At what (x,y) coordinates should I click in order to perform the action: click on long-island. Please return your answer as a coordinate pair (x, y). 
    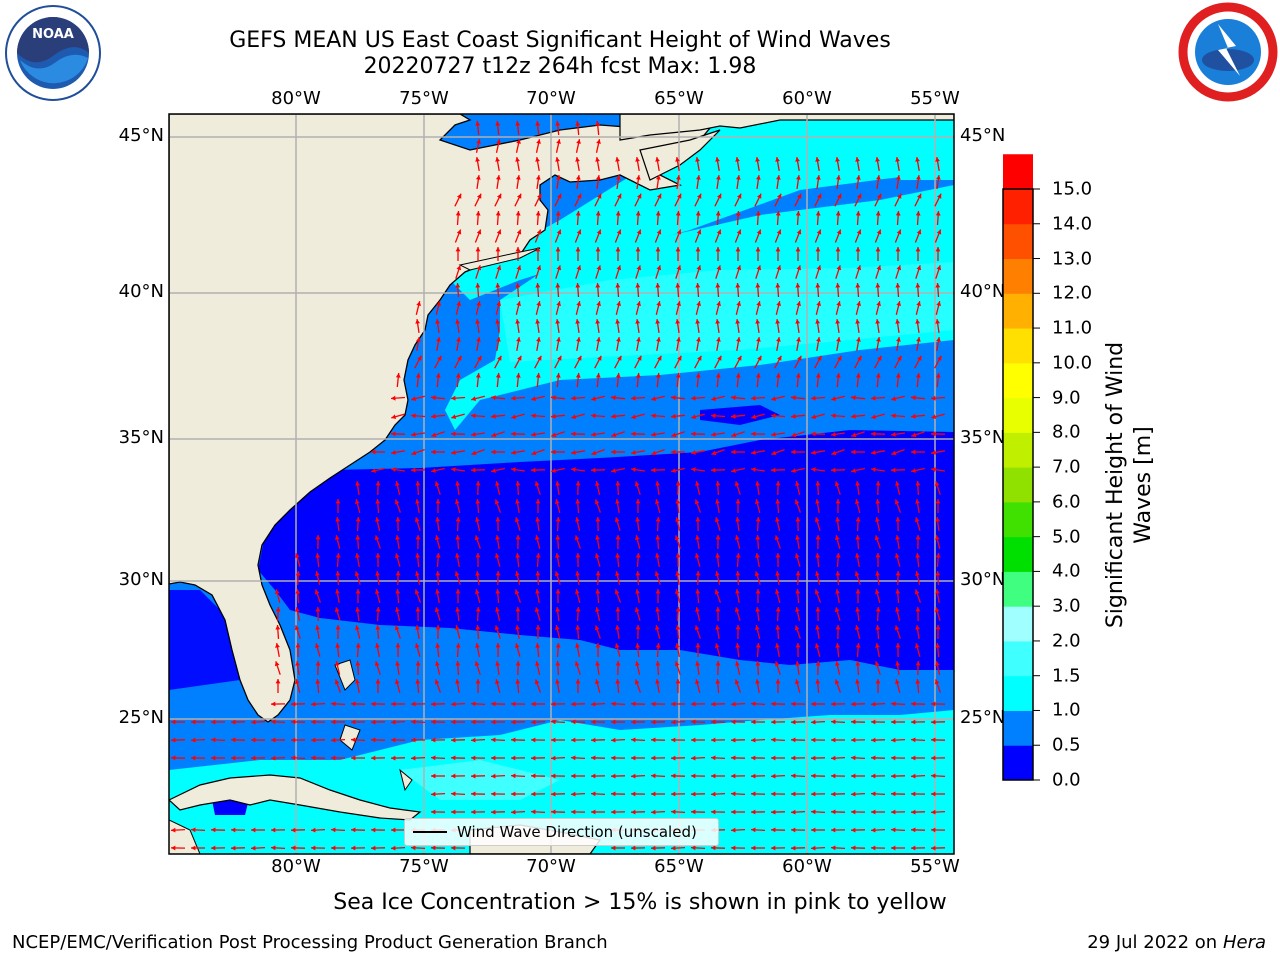
    Looking at the image, I should click on (499, 259).